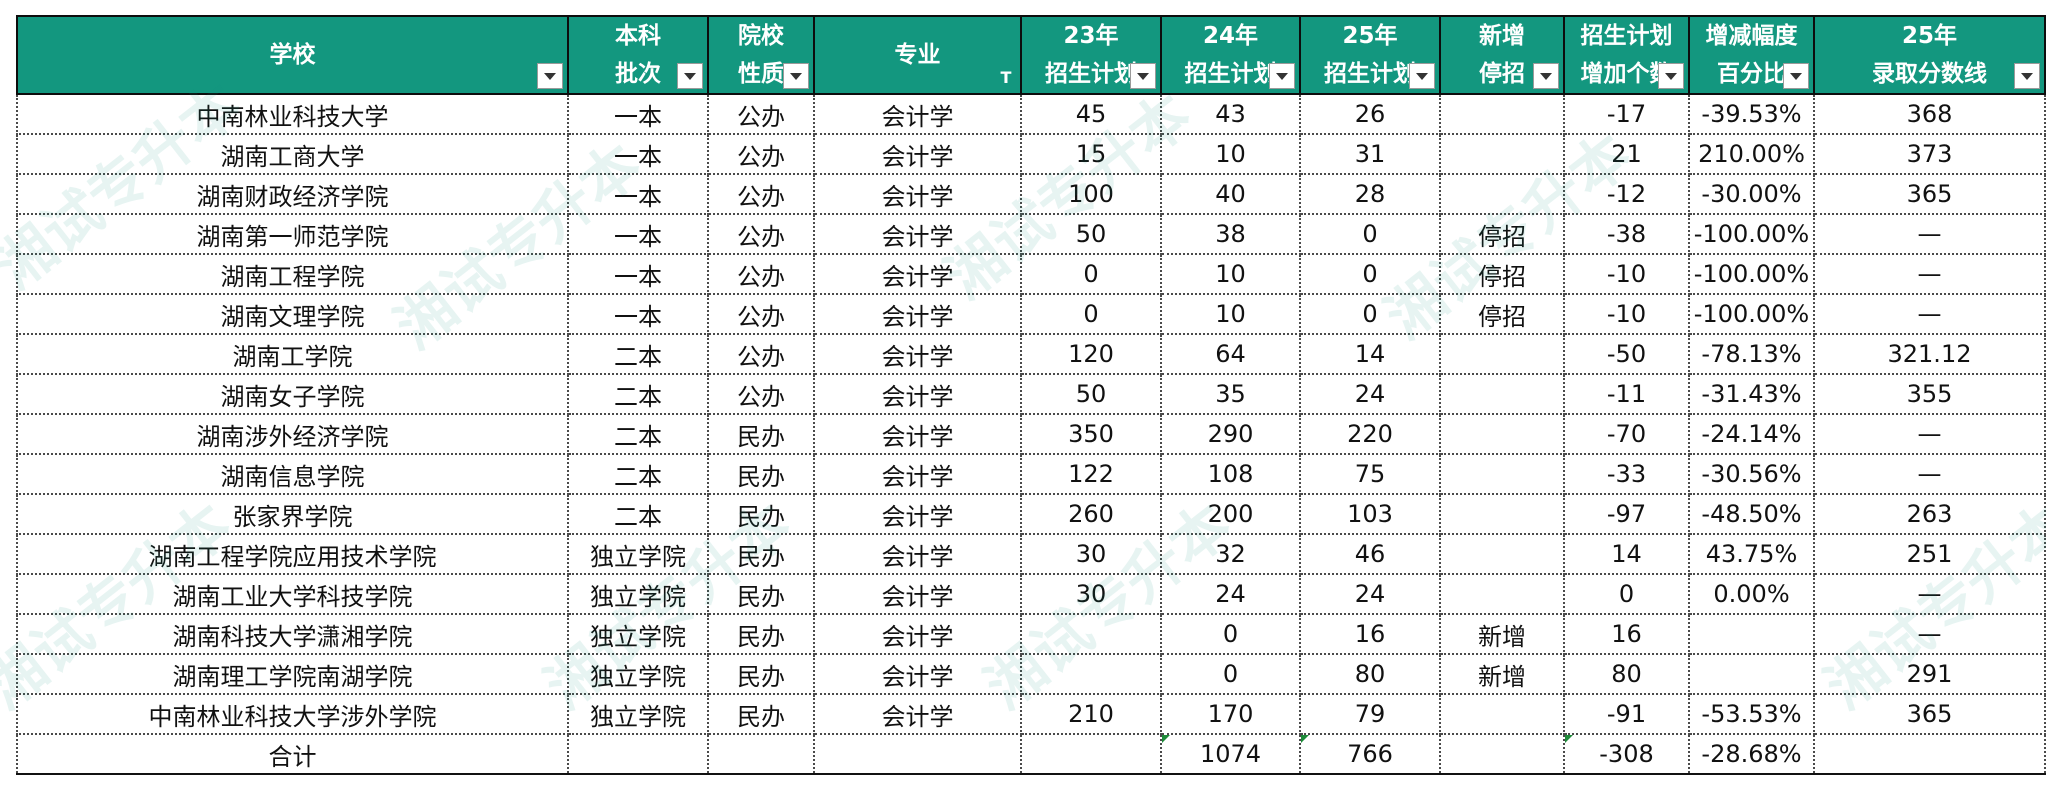 This screenshot has height=786, width=2046. Describe the element at coordinates (292, 394) in the screenshot. I see `cell-school: 湖南女子学院` at that location.